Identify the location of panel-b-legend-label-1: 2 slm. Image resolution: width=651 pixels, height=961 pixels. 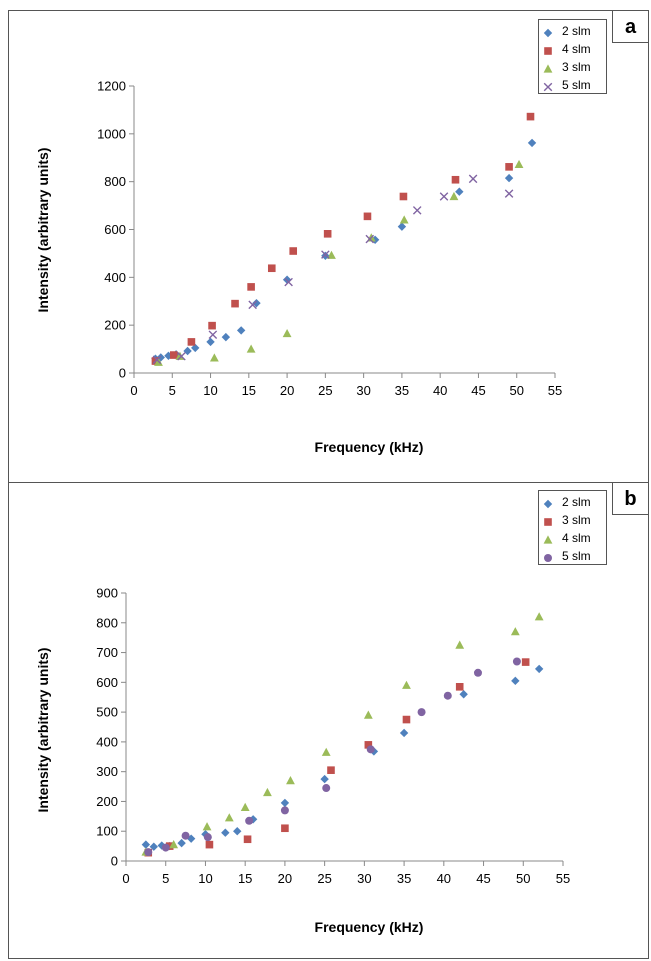
(576, 502).